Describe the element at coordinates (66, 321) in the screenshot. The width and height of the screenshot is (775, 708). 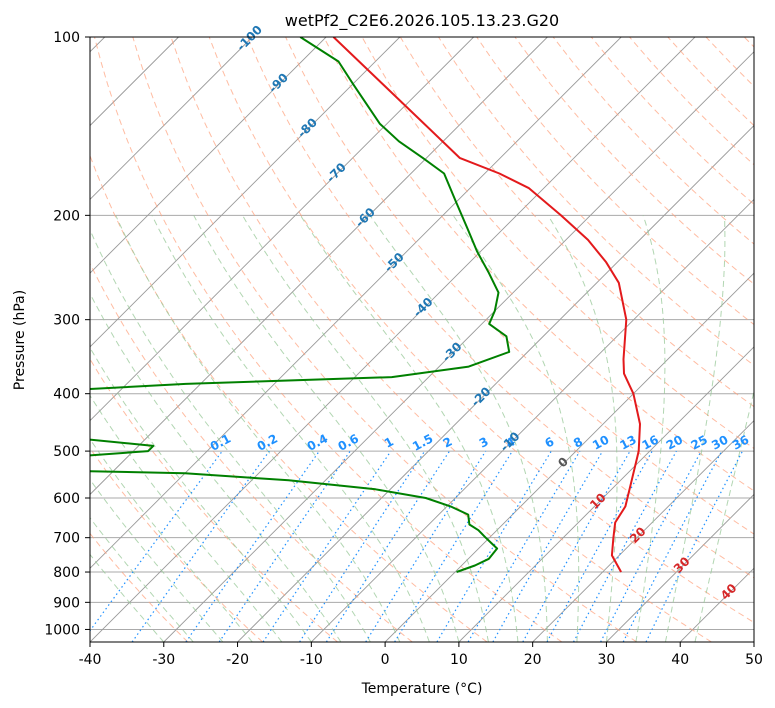
I see `y-tick-label: 300` at that location.